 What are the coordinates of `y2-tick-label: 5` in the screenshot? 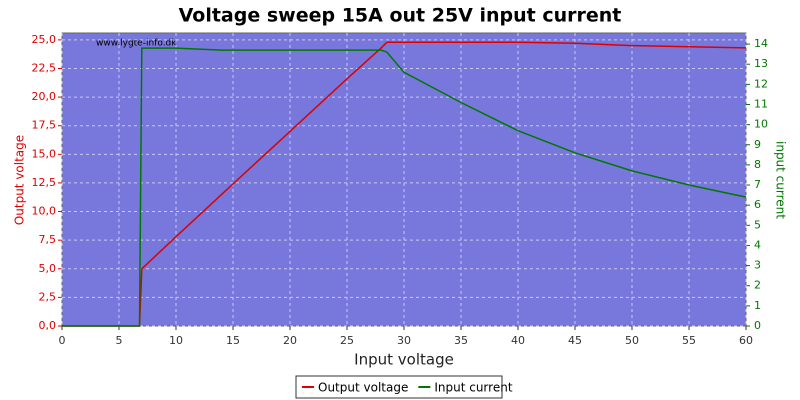 It's located at (757, 224).